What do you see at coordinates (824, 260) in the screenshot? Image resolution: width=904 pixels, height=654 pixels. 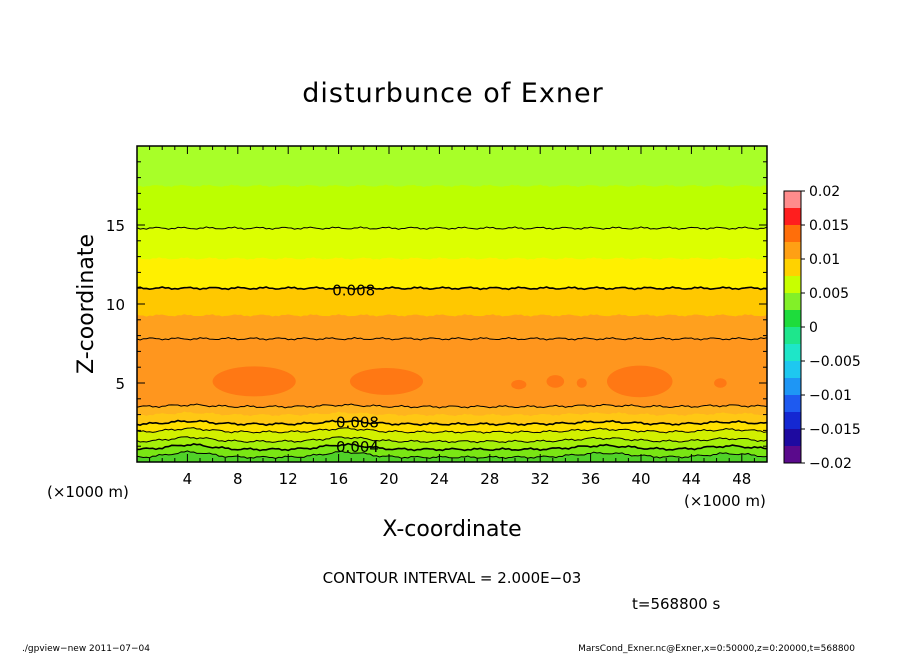 I see `colorbar-tick-label: 0.01` at bounding box center [824, 260].